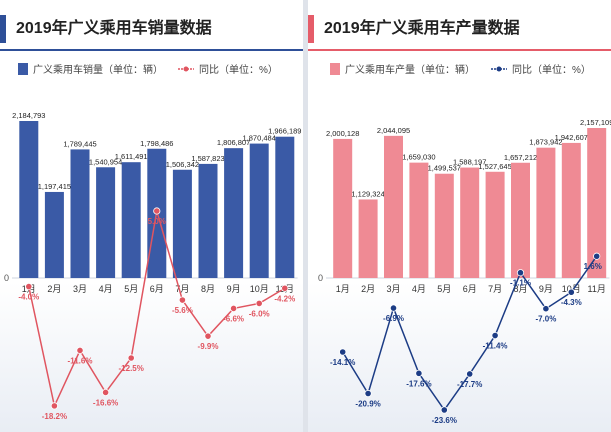  What do you see at coordinates (80, 360) in the screenshot?
I see `yoy-value-label: -11.6%` at bounding box center [80, 360].